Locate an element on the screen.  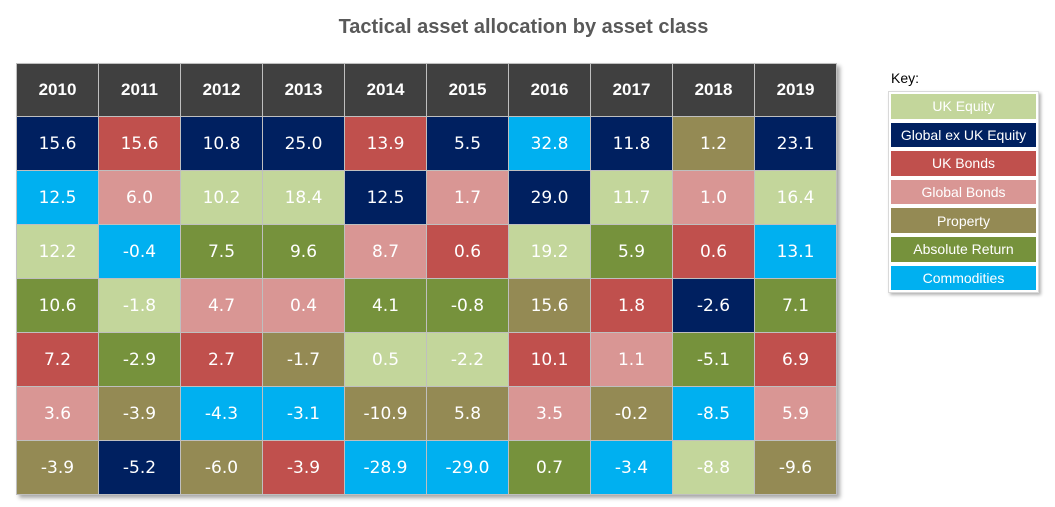
column-header: 2016 is located at coordinates (550, 90).